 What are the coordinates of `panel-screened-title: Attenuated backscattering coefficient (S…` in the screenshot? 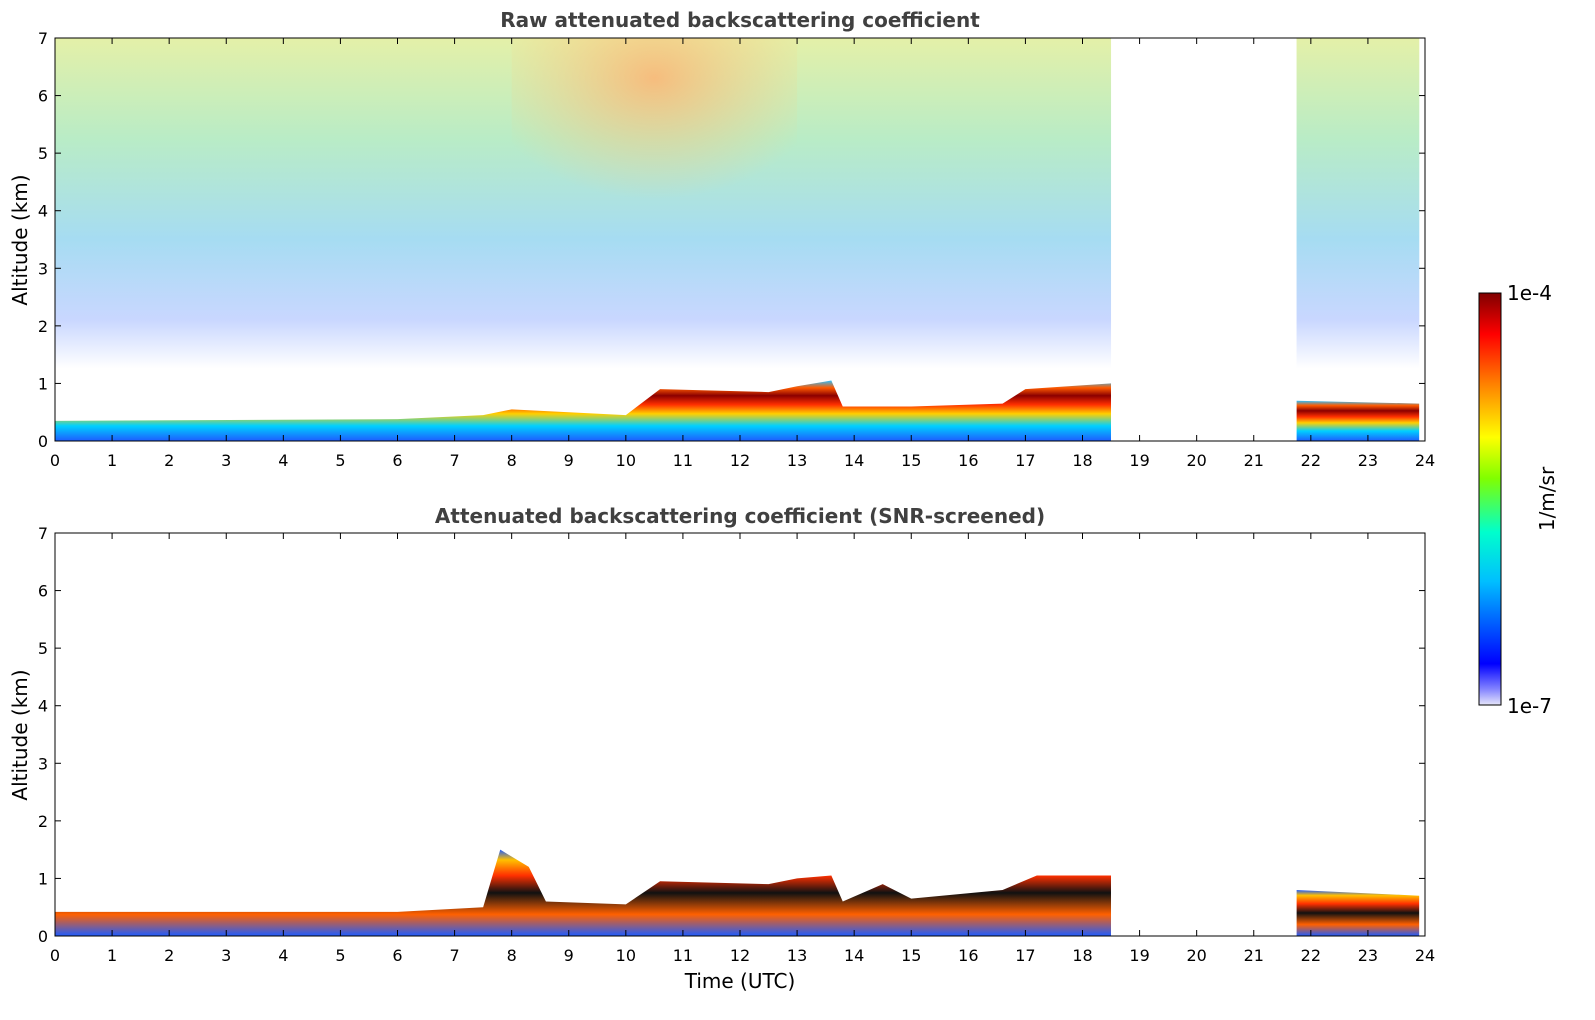 It's located at (740, 516).